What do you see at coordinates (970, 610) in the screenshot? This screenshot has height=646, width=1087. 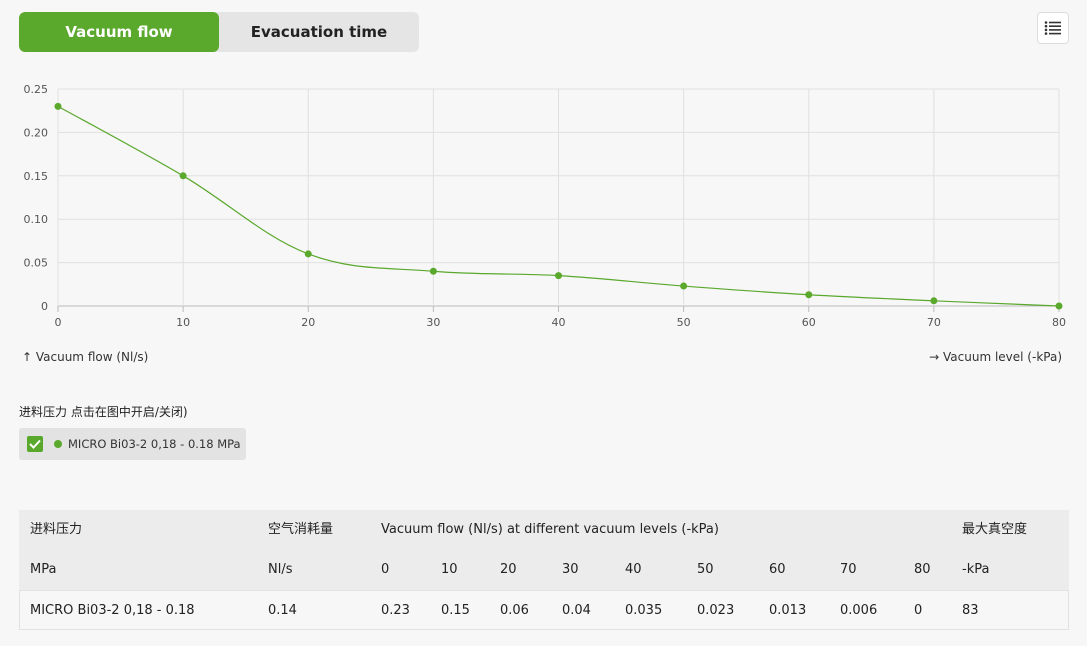 I see `row-max: 83` at bounding box center [970, 610].